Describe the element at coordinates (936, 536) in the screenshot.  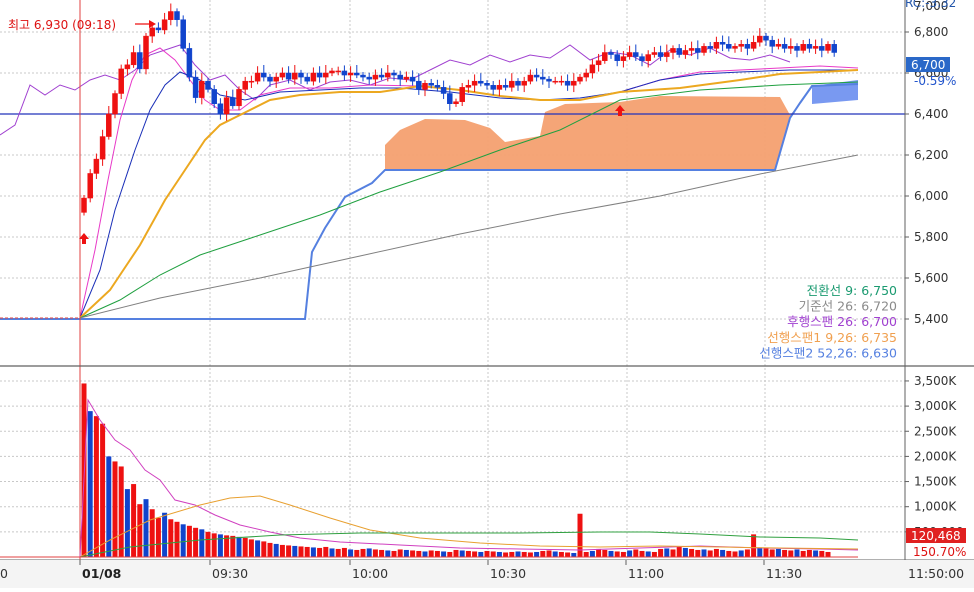
I see `current-volume-label: 120,468` at that location.